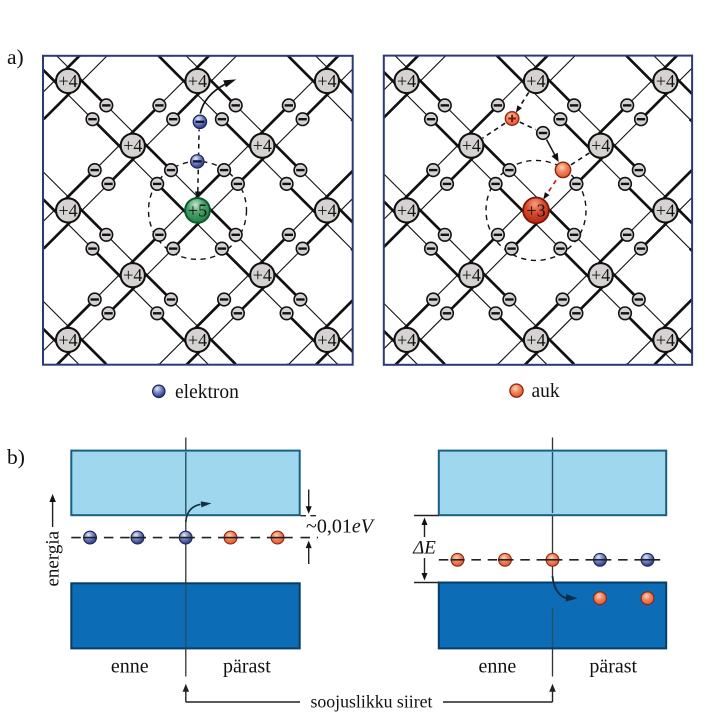 The height and width of the screenshot is (718, 718). I want to click on svg-text: b), so click(16, 457).